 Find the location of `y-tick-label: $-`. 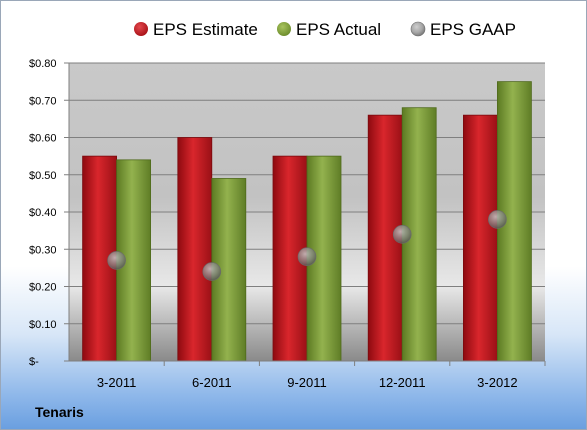

y-tick-label: $- is located at coordinates (34, 362).